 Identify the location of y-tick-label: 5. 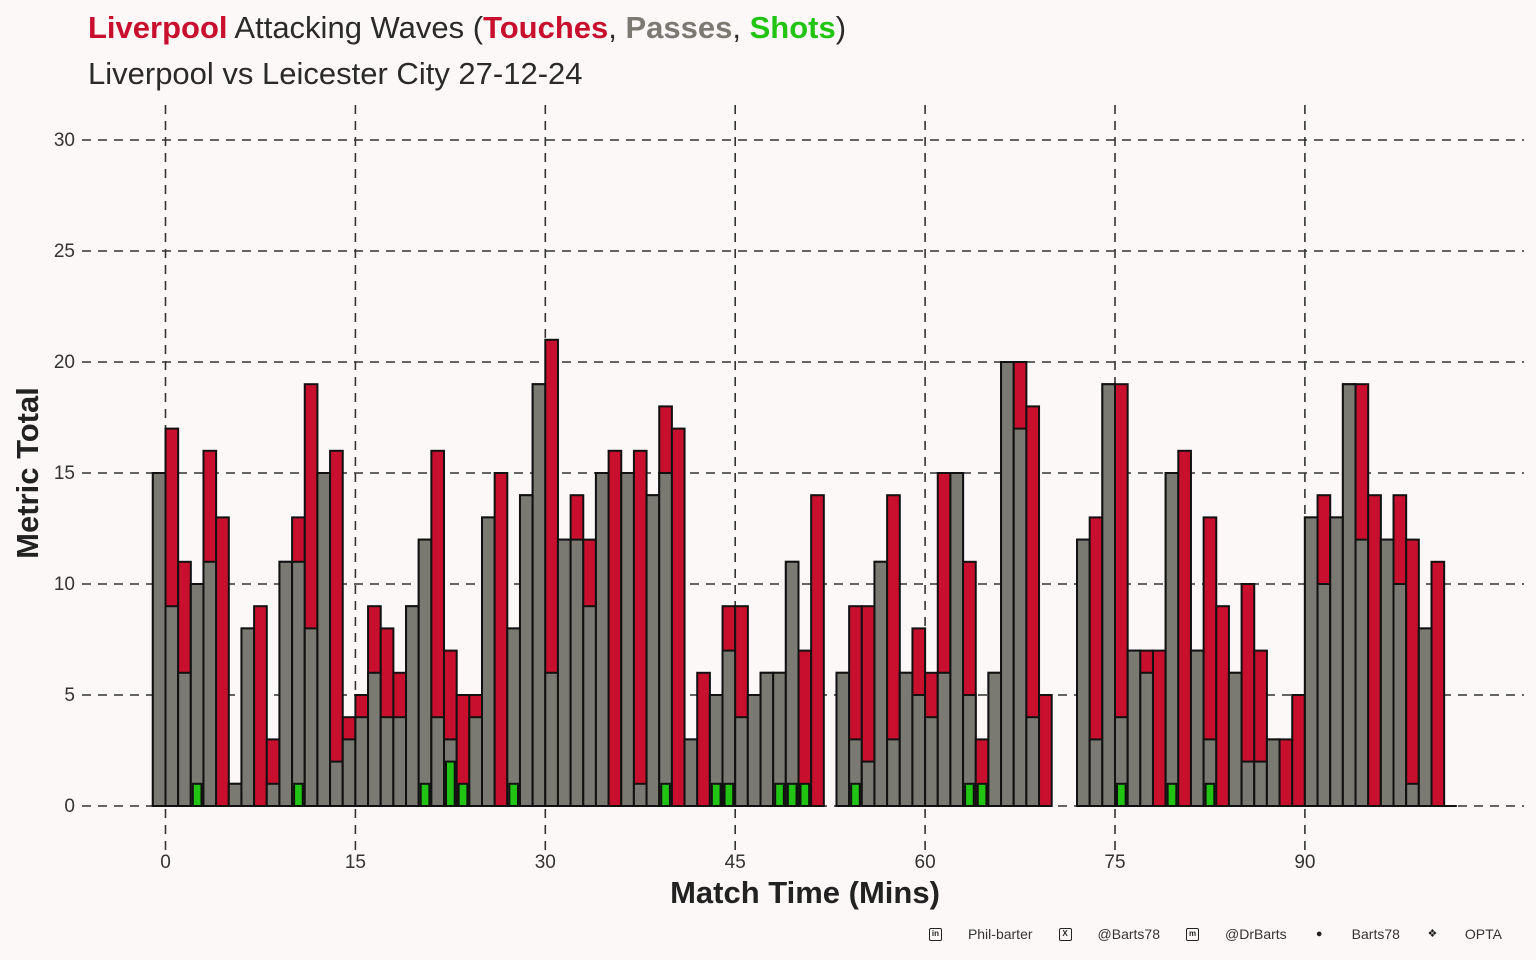
(69, 695).